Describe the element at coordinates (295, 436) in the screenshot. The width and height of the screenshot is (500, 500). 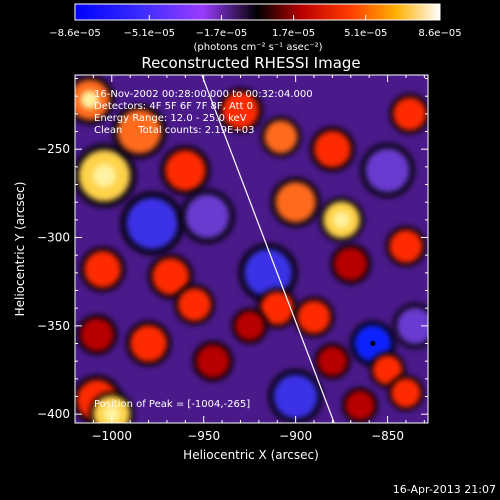
I see `x-tick-label: −900` at that location.